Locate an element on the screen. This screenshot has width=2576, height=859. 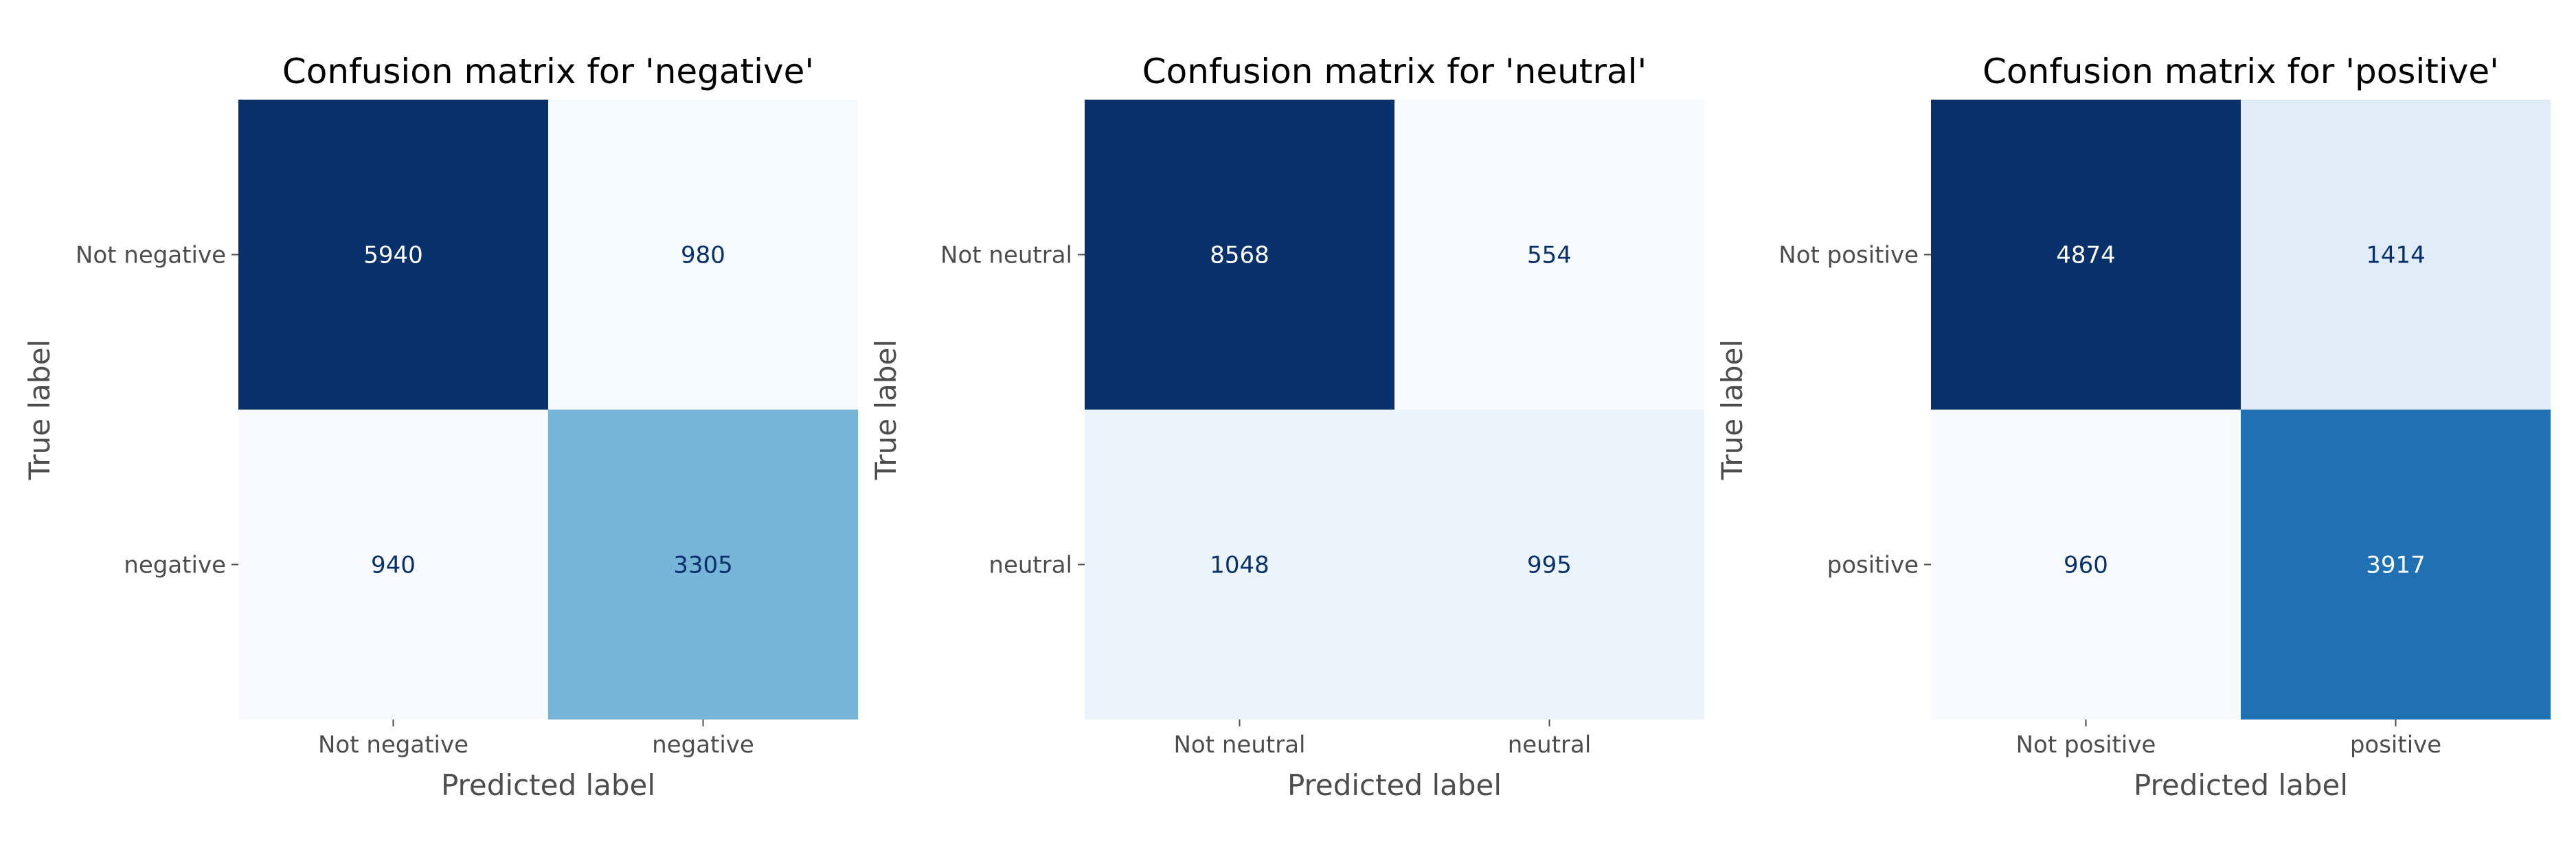
x-tick-label: Not negative is located at coordinates (393, 745).